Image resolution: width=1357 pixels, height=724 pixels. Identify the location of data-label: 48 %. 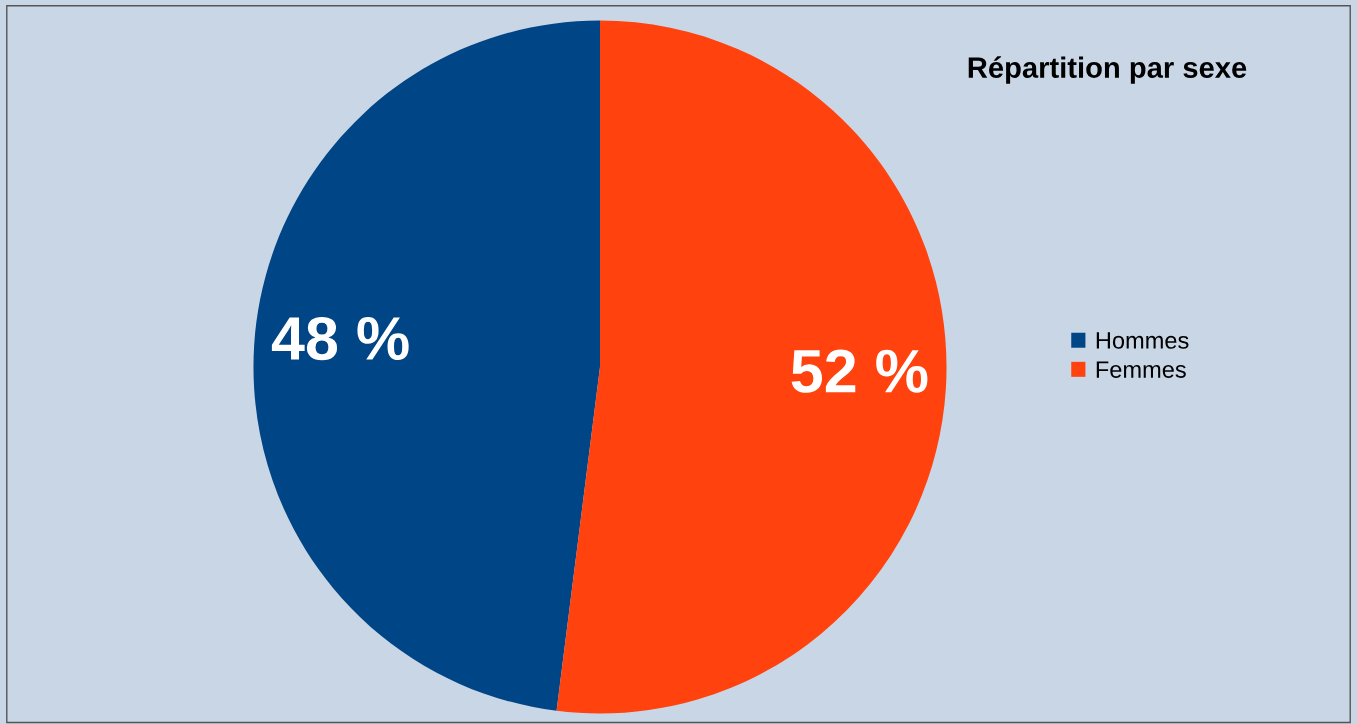
(340, 338).